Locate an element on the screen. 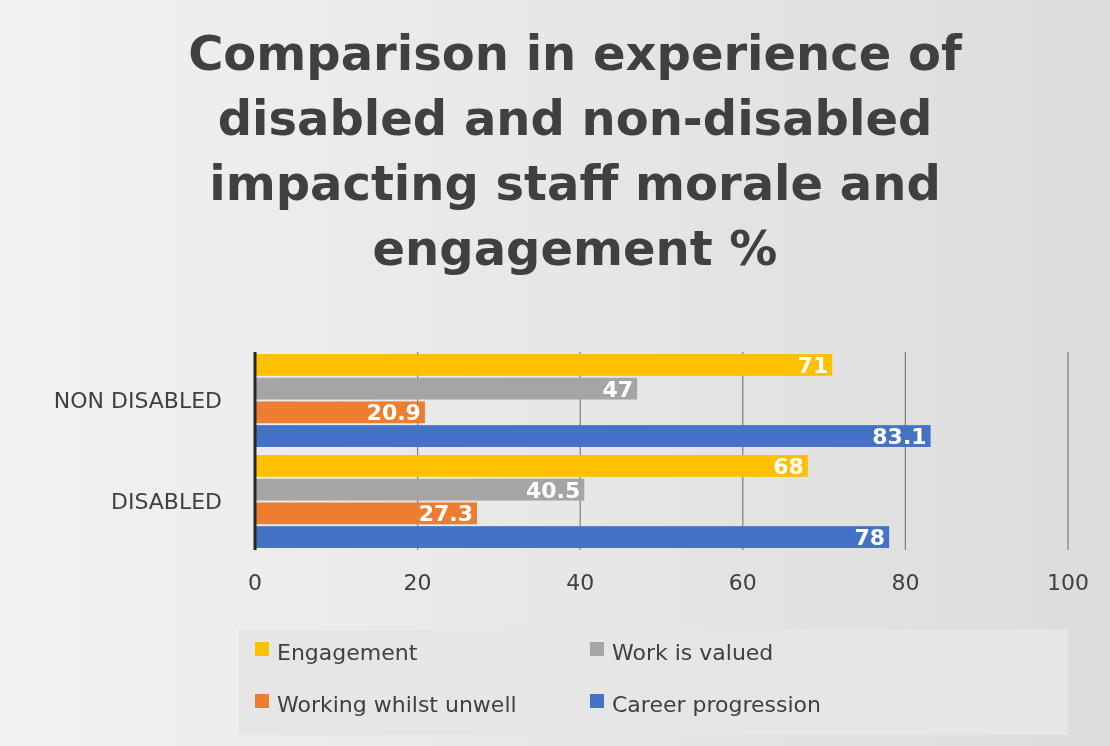 This screenshot has width=1110, height=746. data-label: 27.3 is located at coordinates (445, 514).